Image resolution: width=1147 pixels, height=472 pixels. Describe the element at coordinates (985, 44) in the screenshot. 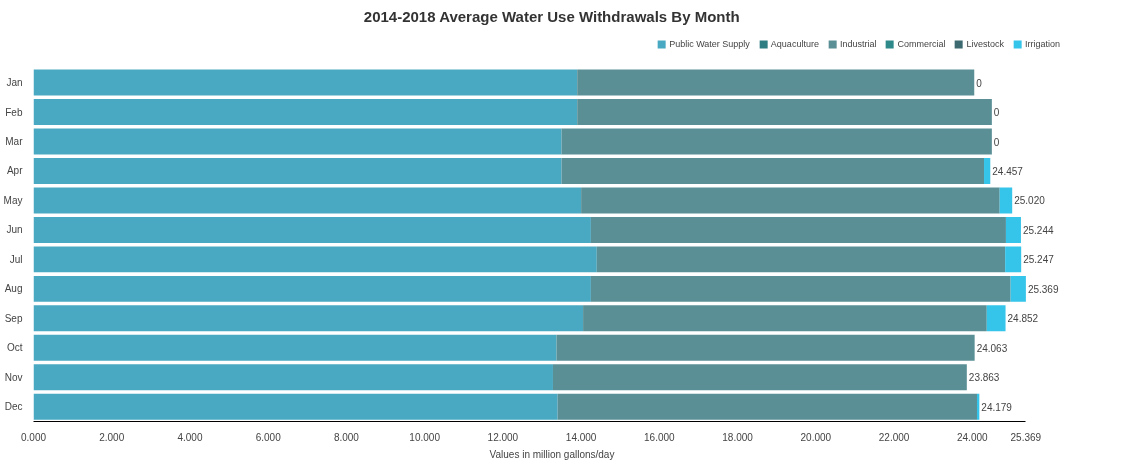

I see `legend-label: Livestock` at that location.